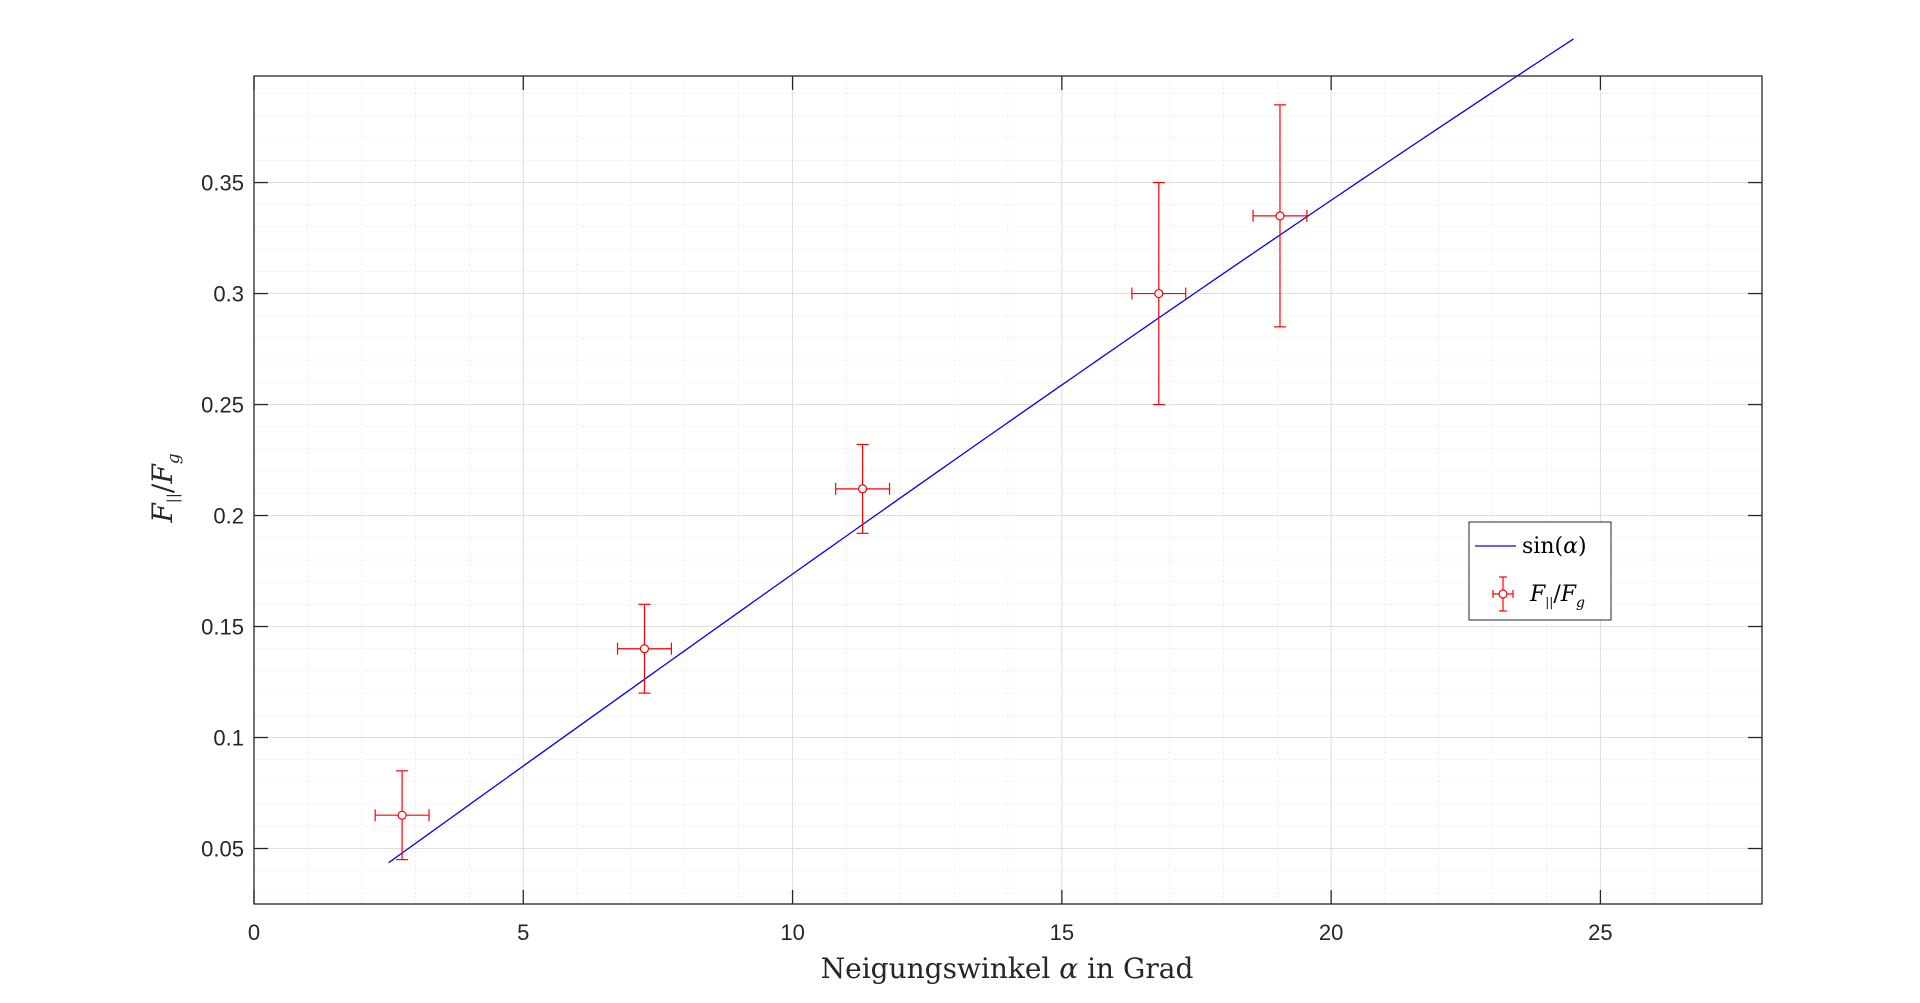 The image size is (1920, 1003). I want to click on y-tick-label: 0.3, so click(228, 294).